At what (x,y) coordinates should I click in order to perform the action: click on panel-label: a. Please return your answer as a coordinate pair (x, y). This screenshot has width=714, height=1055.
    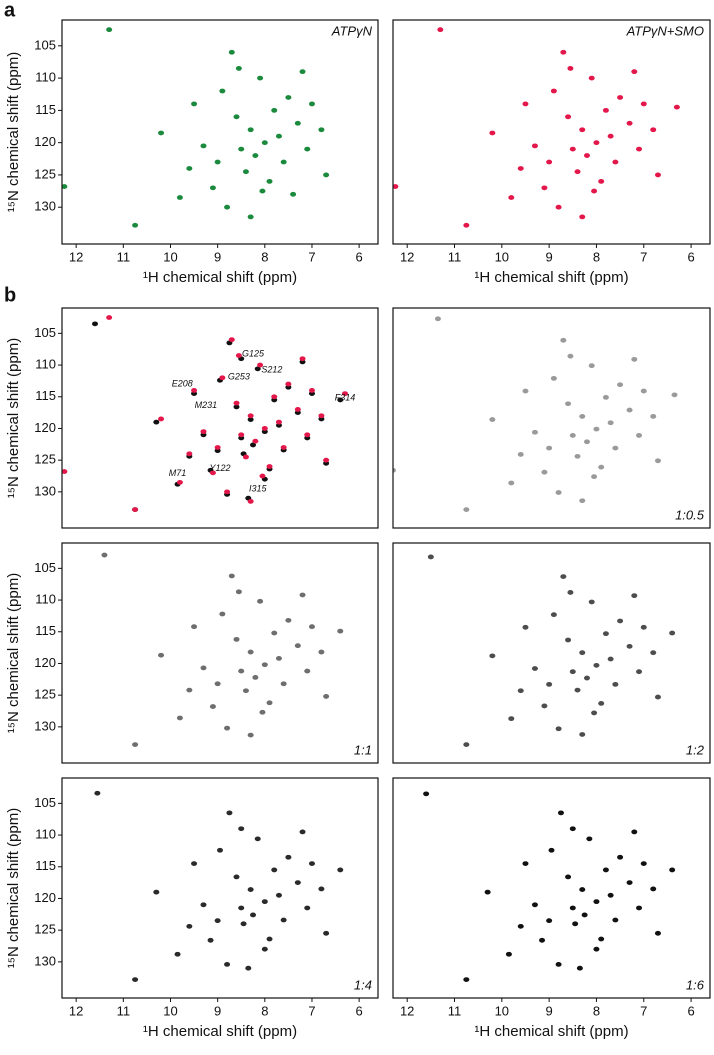
    Looking at the image, I should click on (10, 10).